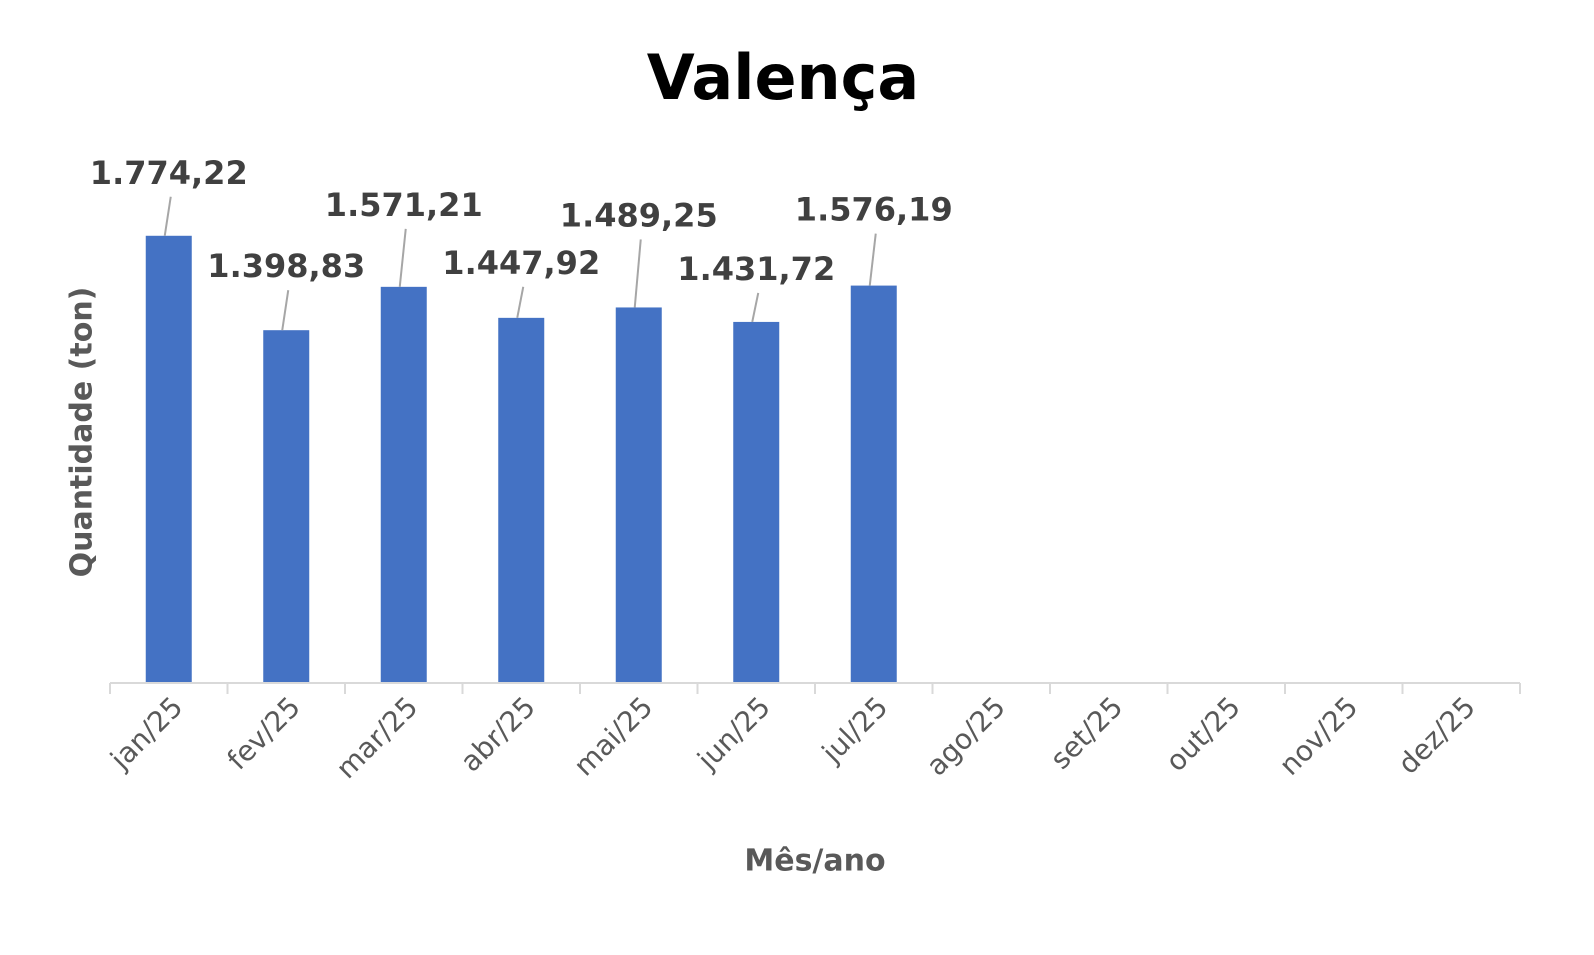 This screenshot has height=955, width=1594. What do you see at coordinates (1437, 735) in the screenshot?
I see `x-tick-label: dez/25` at bounding box center [1437, 735].